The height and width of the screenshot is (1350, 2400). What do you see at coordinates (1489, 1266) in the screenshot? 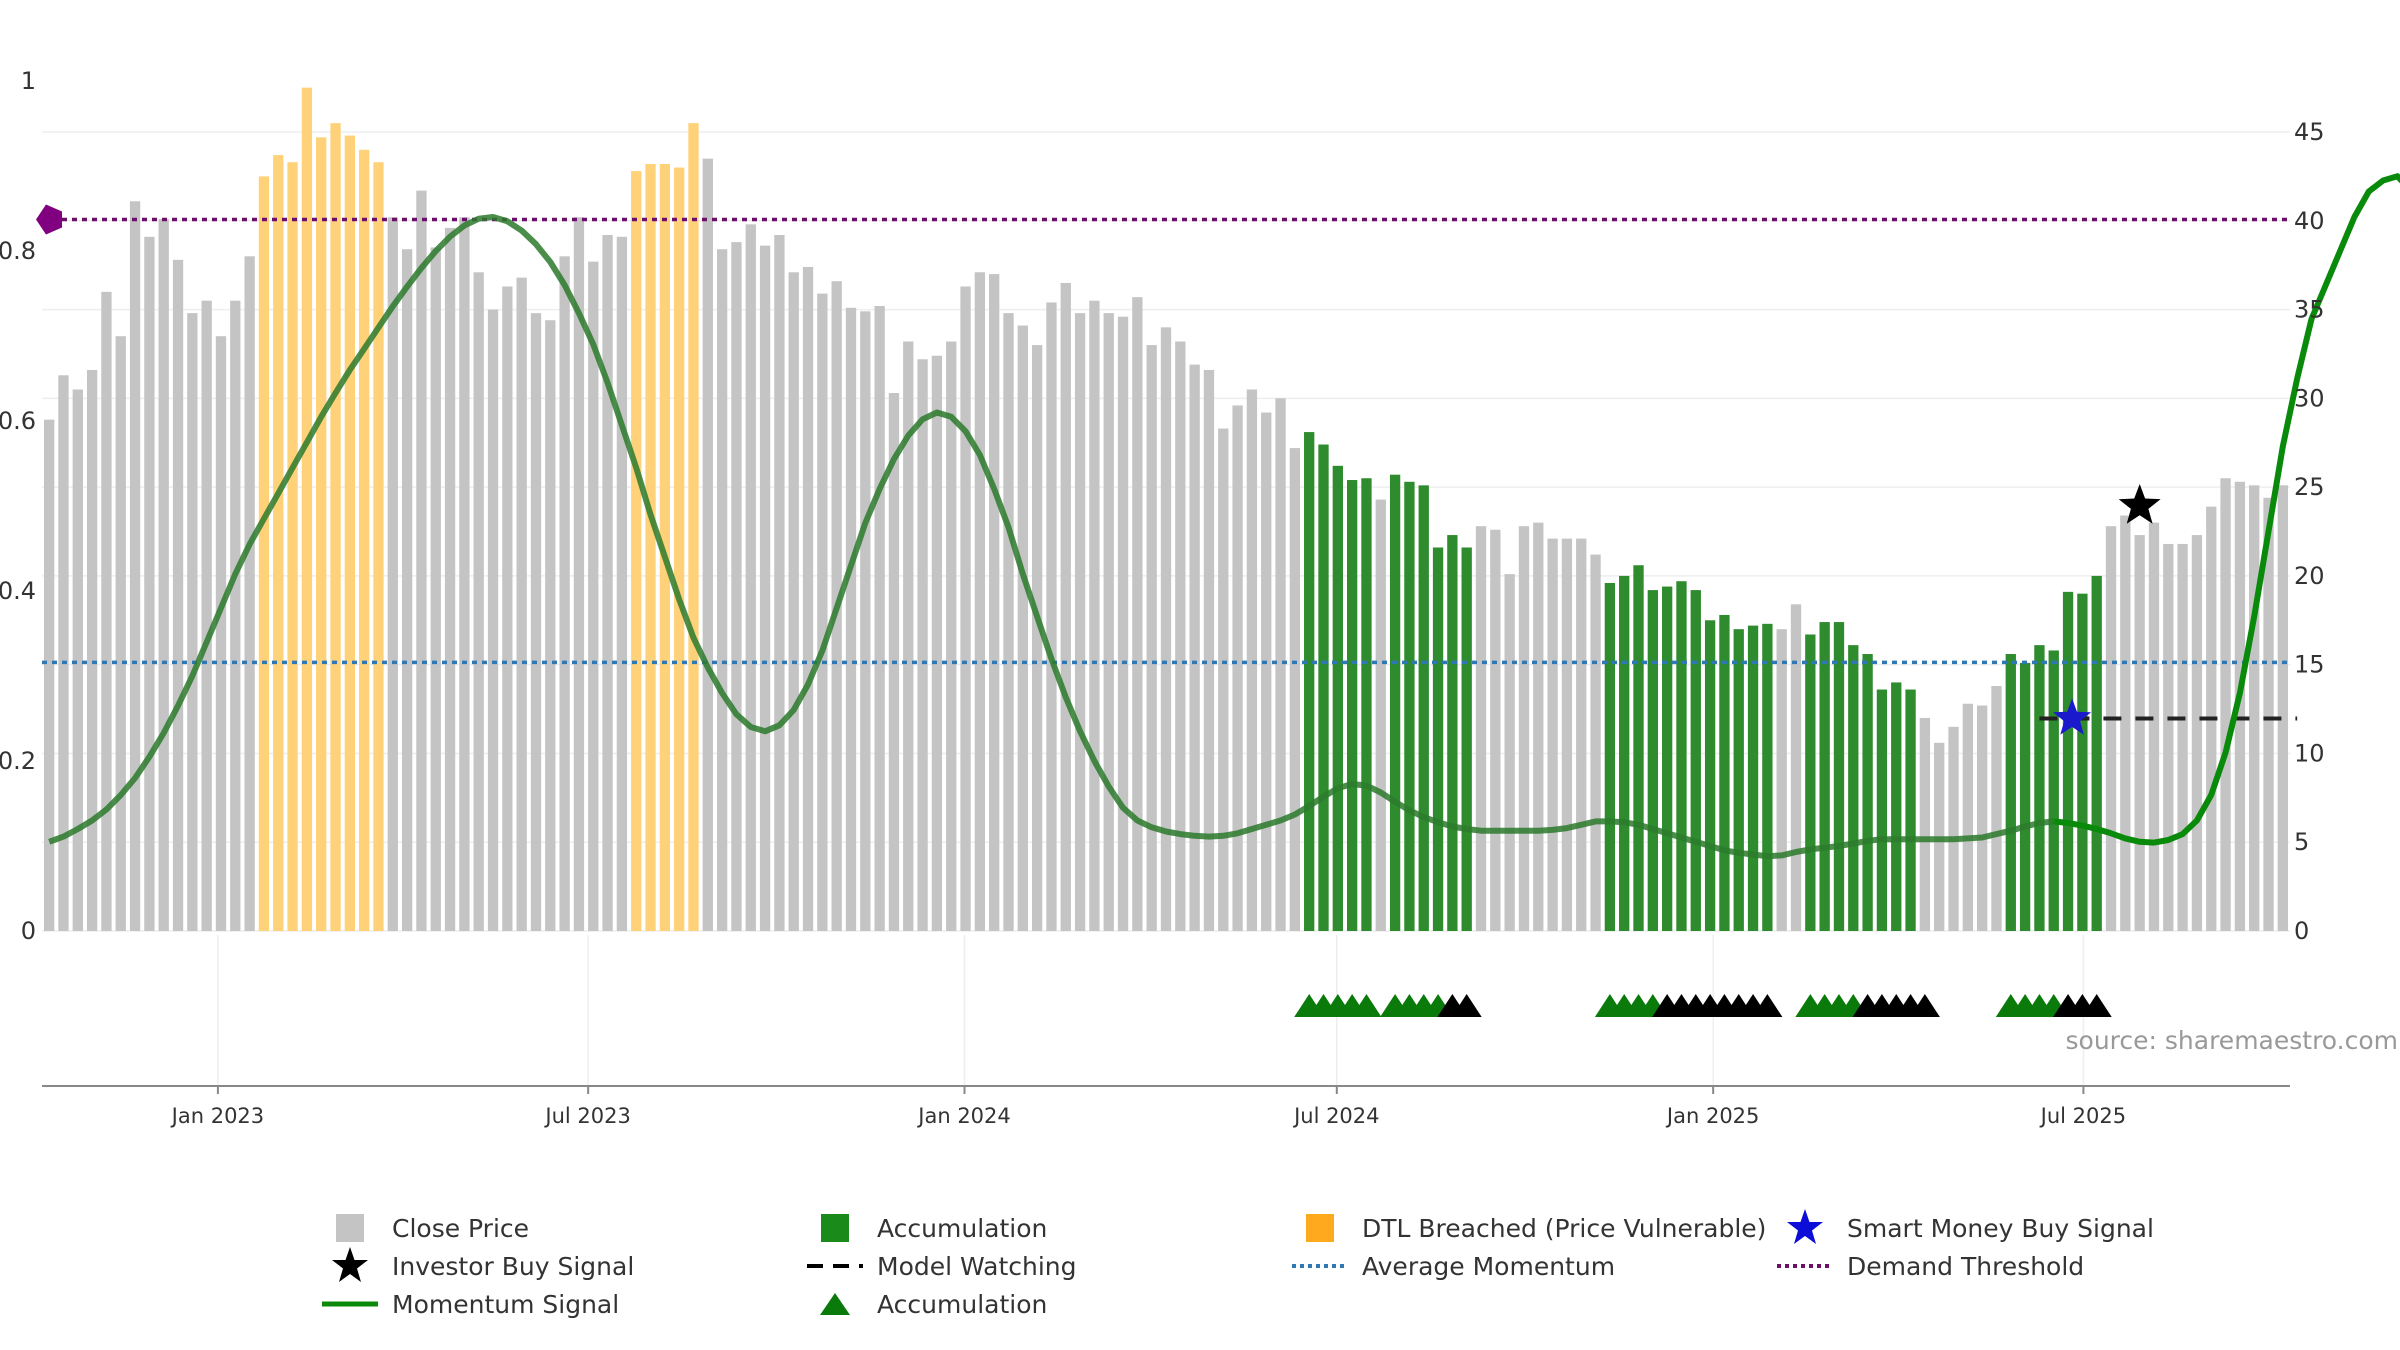
I see `legend-label: Average Momentum` at bounding box center [1489, 1266].